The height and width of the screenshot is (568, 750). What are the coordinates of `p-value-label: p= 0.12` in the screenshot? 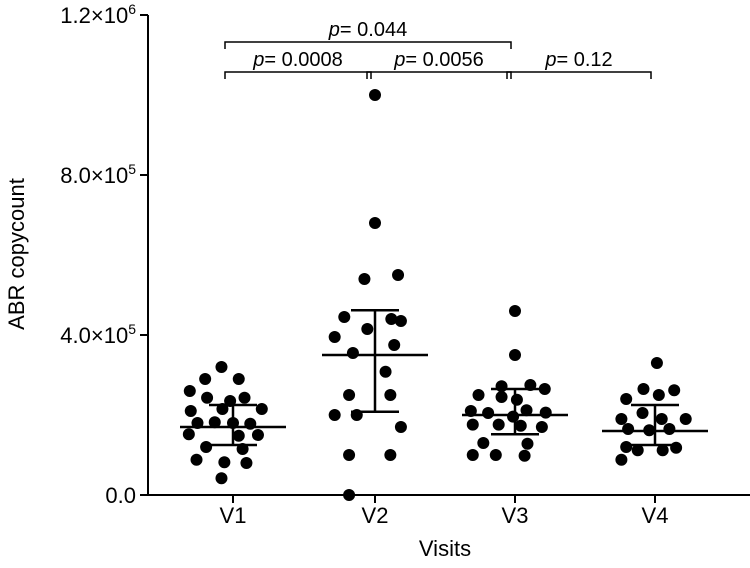 It's located at (578, 60).